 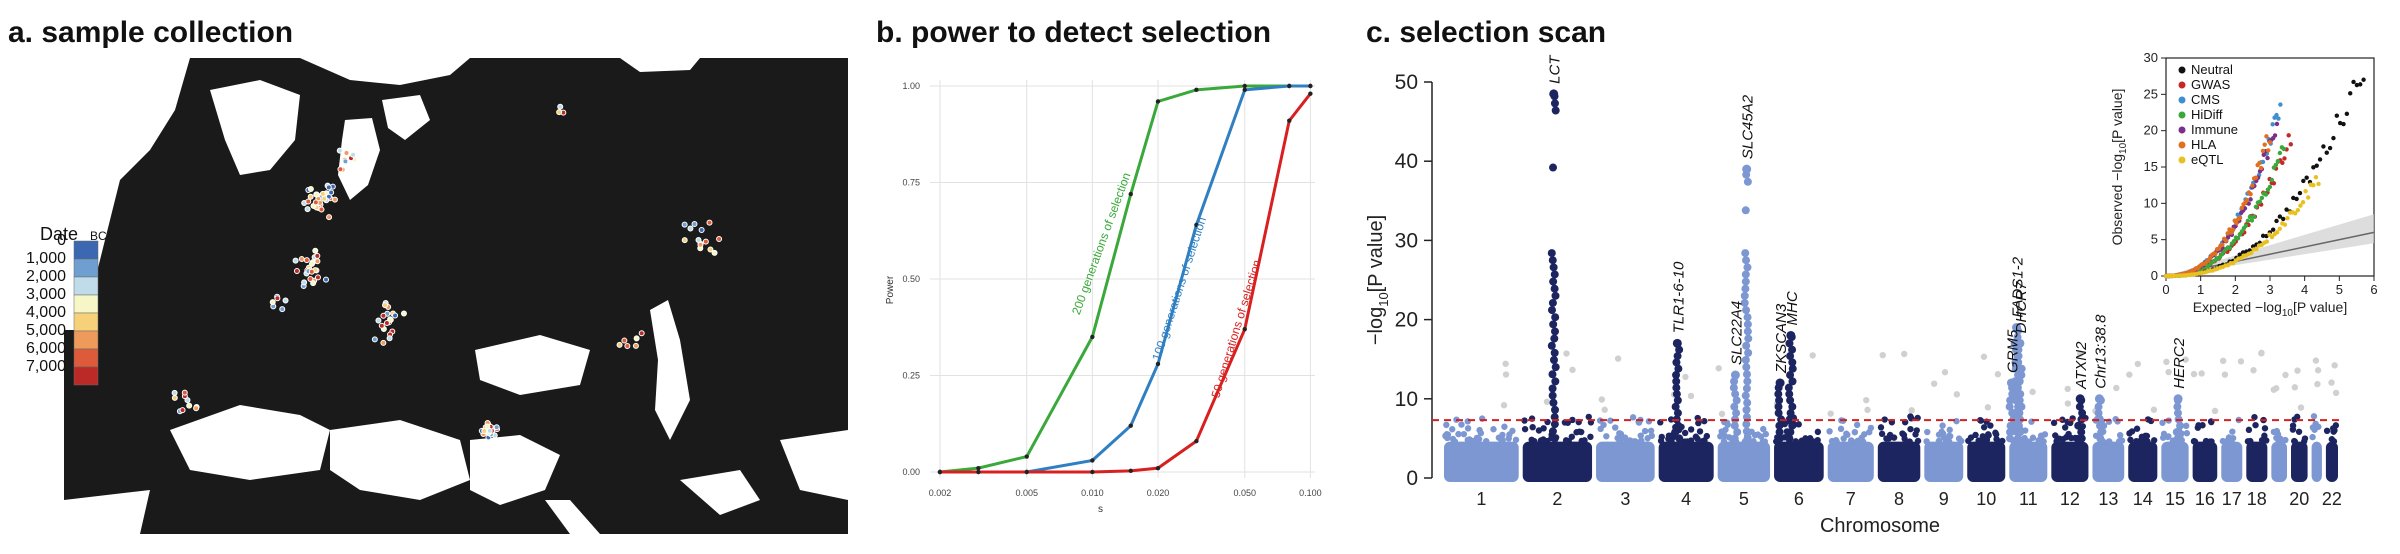 I want to click on power-xtick: 0.050, so click(x=1244, y=493).